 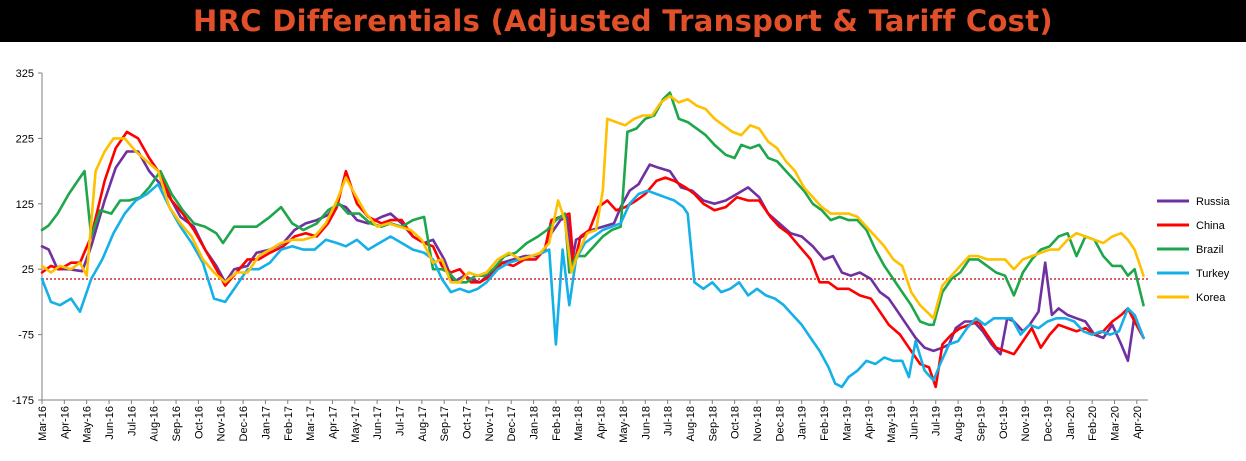 What do you see at coordinates (445, 423) in the screenshot?
I see `x-tick-label: Sep-17` at bounding box center [445, 423].